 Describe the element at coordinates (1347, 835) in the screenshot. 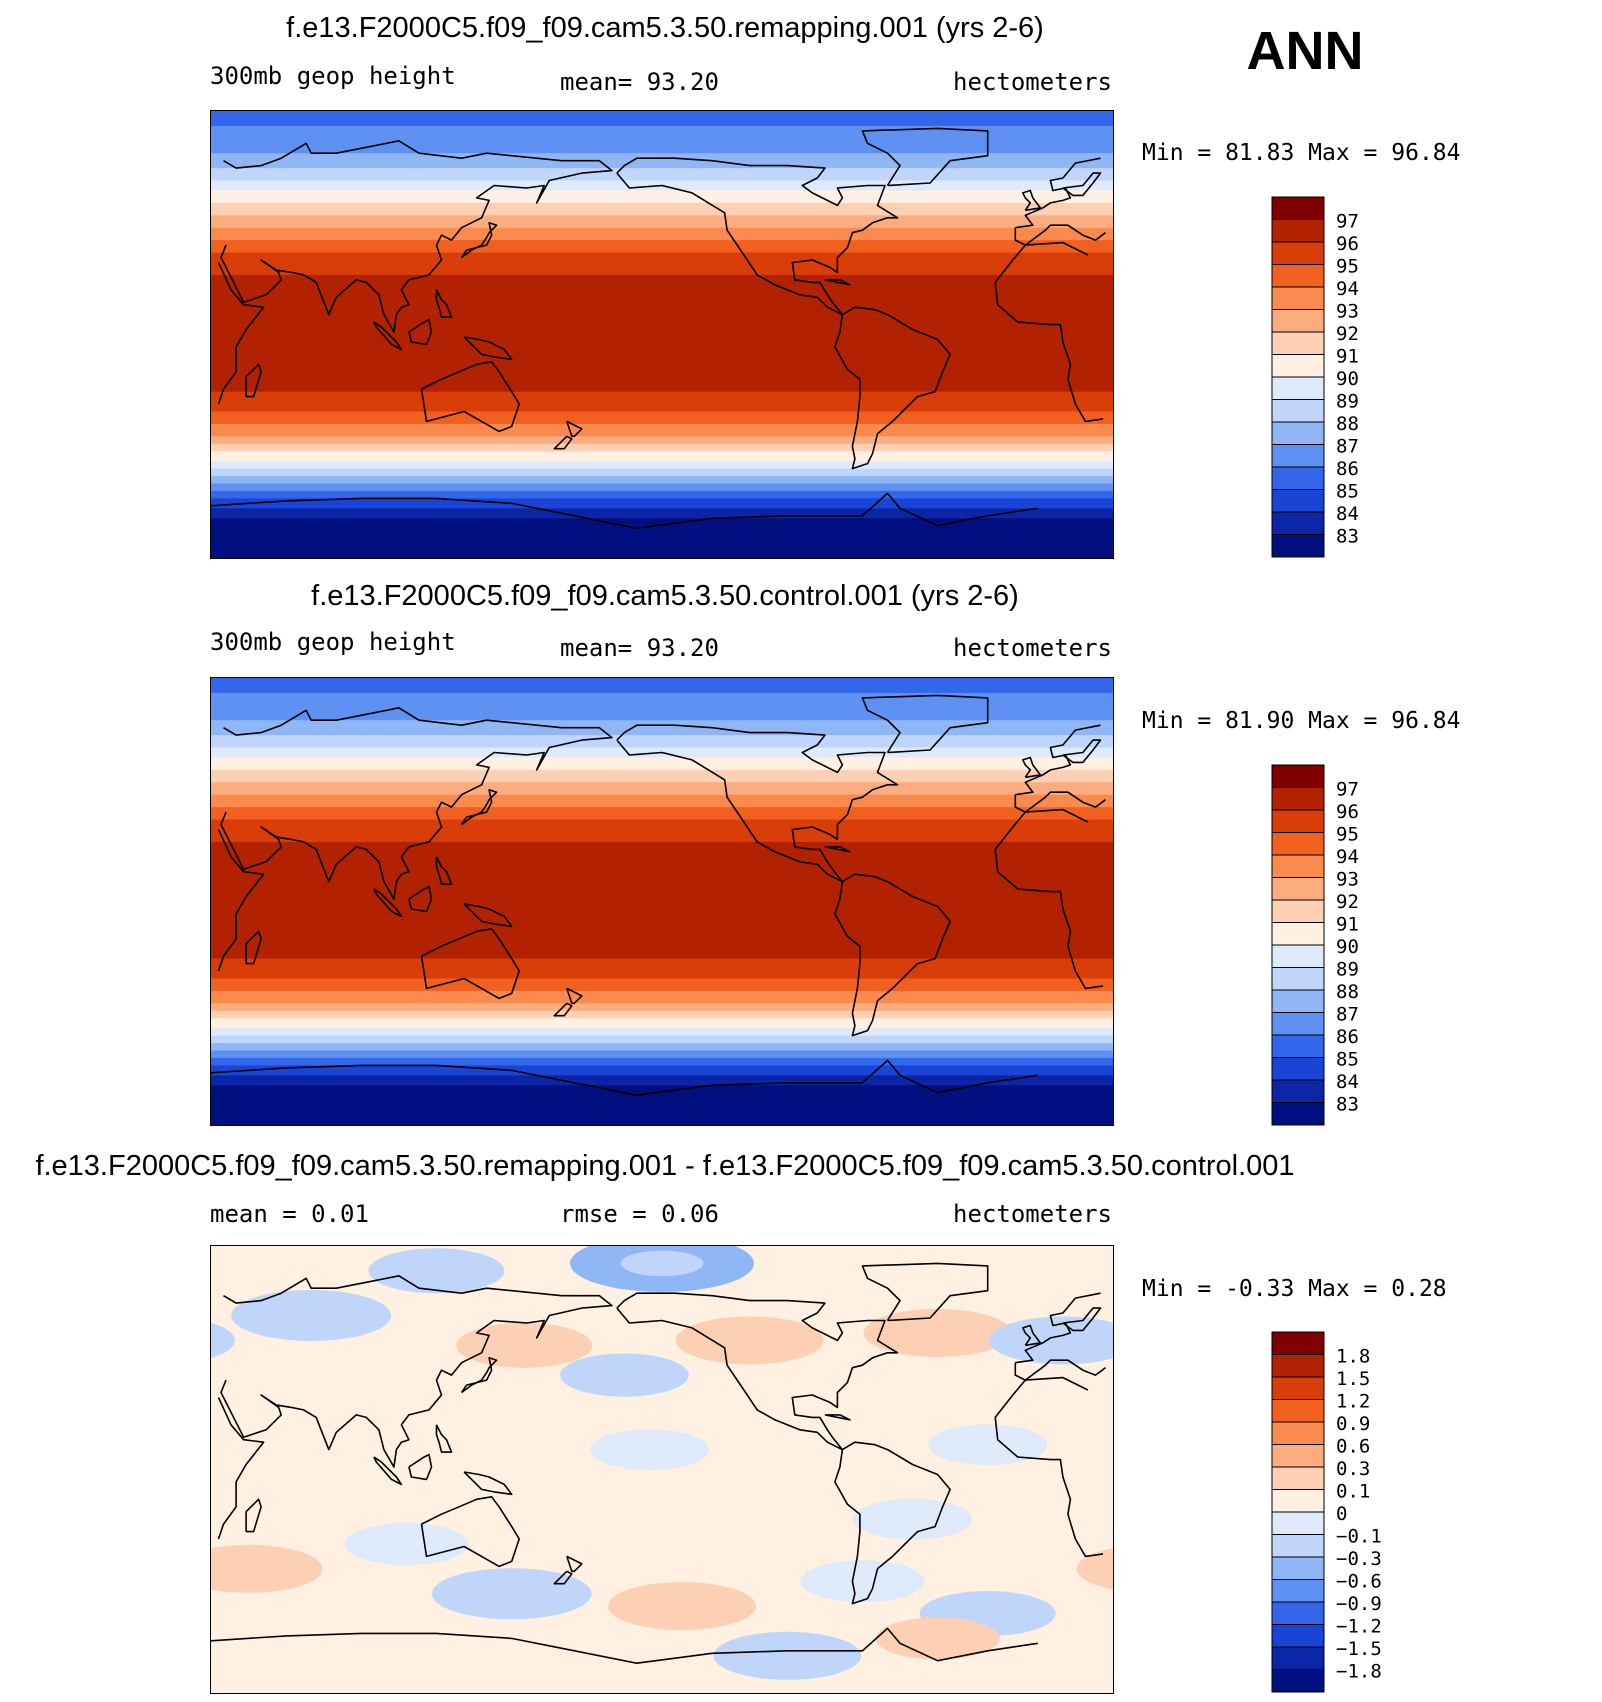

I see `colorbar-tick-label: 95` at that location.